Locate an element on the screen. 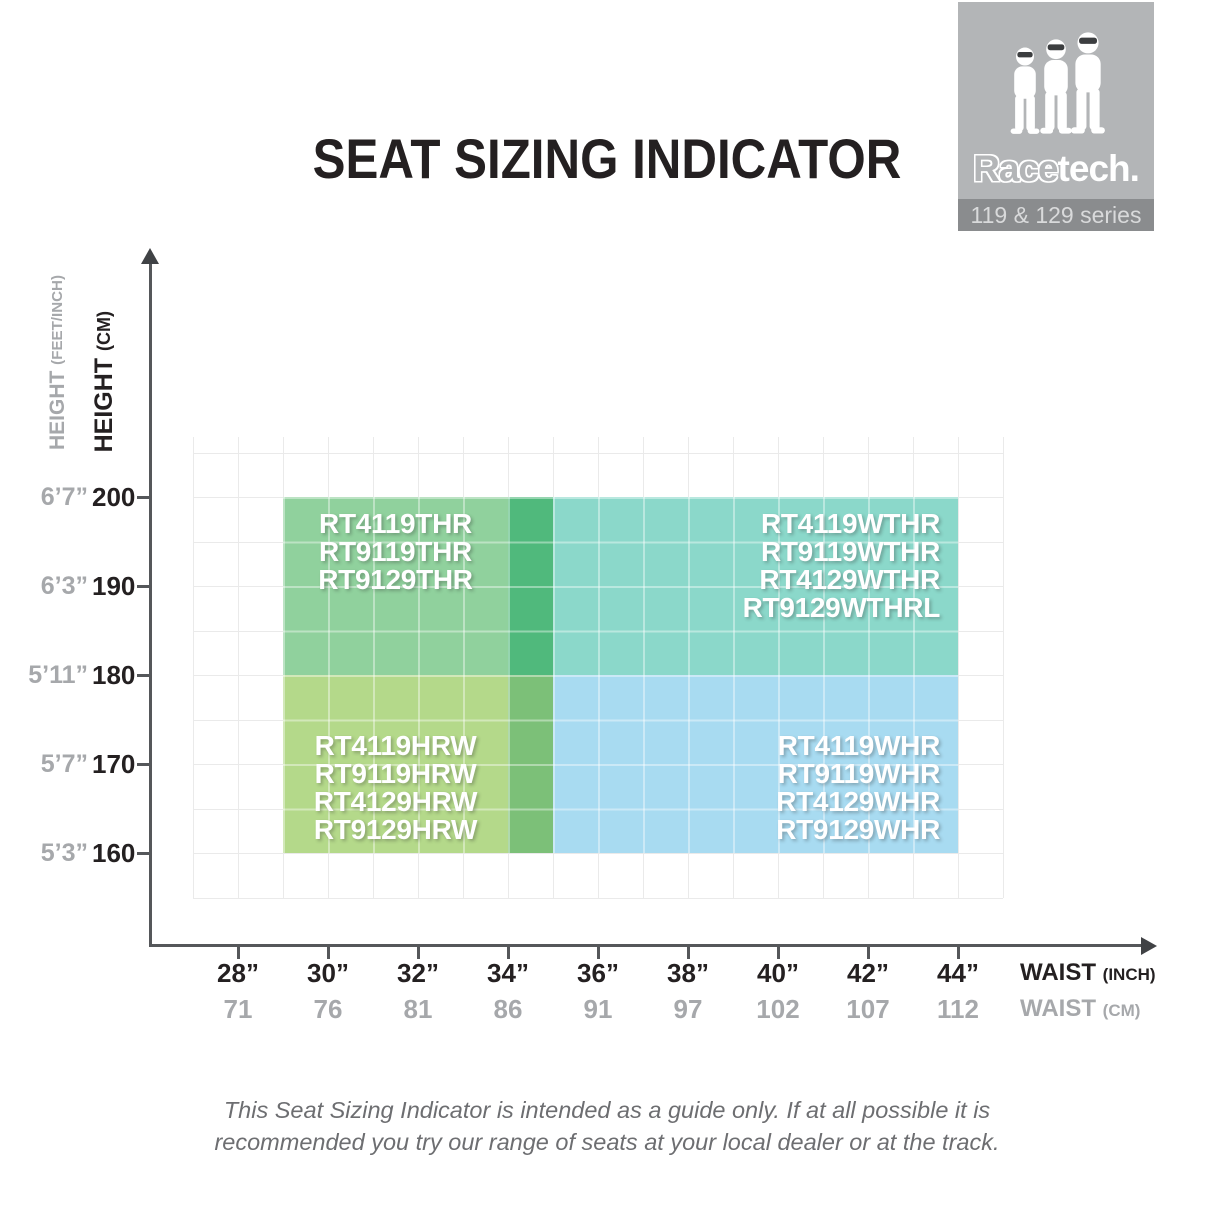  y-tick-label-feet-inch: 5’3” is located at coordinates (64, 853).